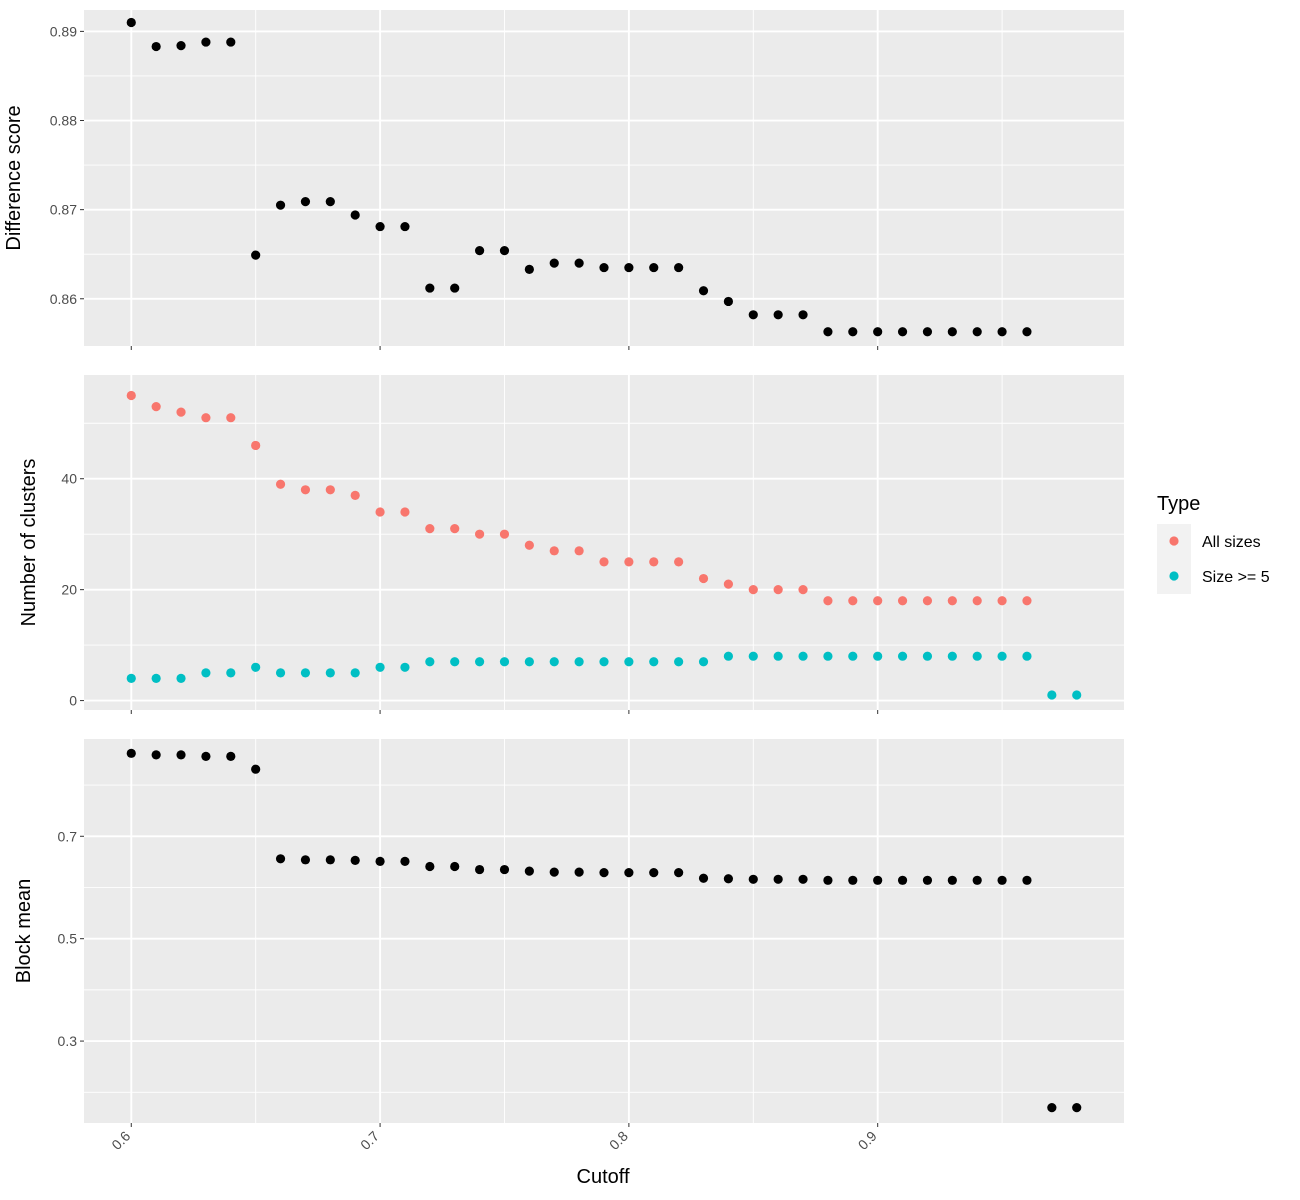 This screenshot has height=1200, width=1300. What do you see at coordinates (1236, 577) in the screenshot?
I see `legend-label-size-ge-5: Size >= 5` at bounding box center [1236, 577].